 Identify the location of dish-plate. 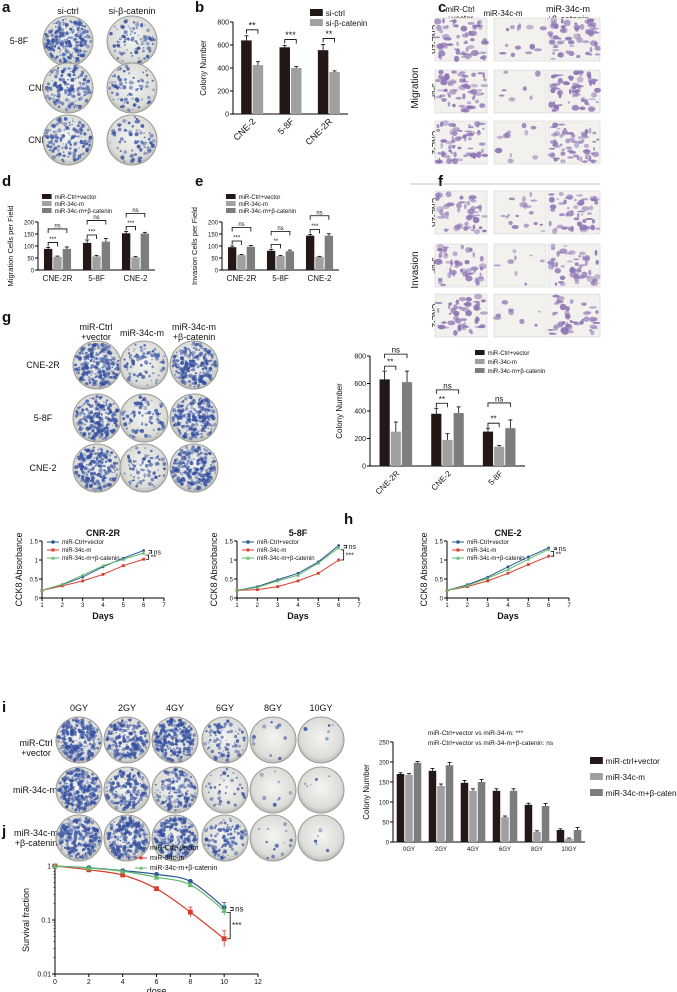
(144, 365).